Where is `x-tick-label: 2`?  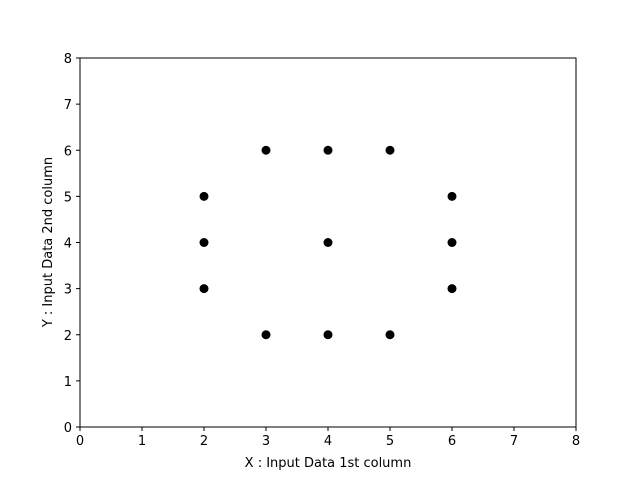
x-tick-label: 2 is located at coordinates (204, 441).